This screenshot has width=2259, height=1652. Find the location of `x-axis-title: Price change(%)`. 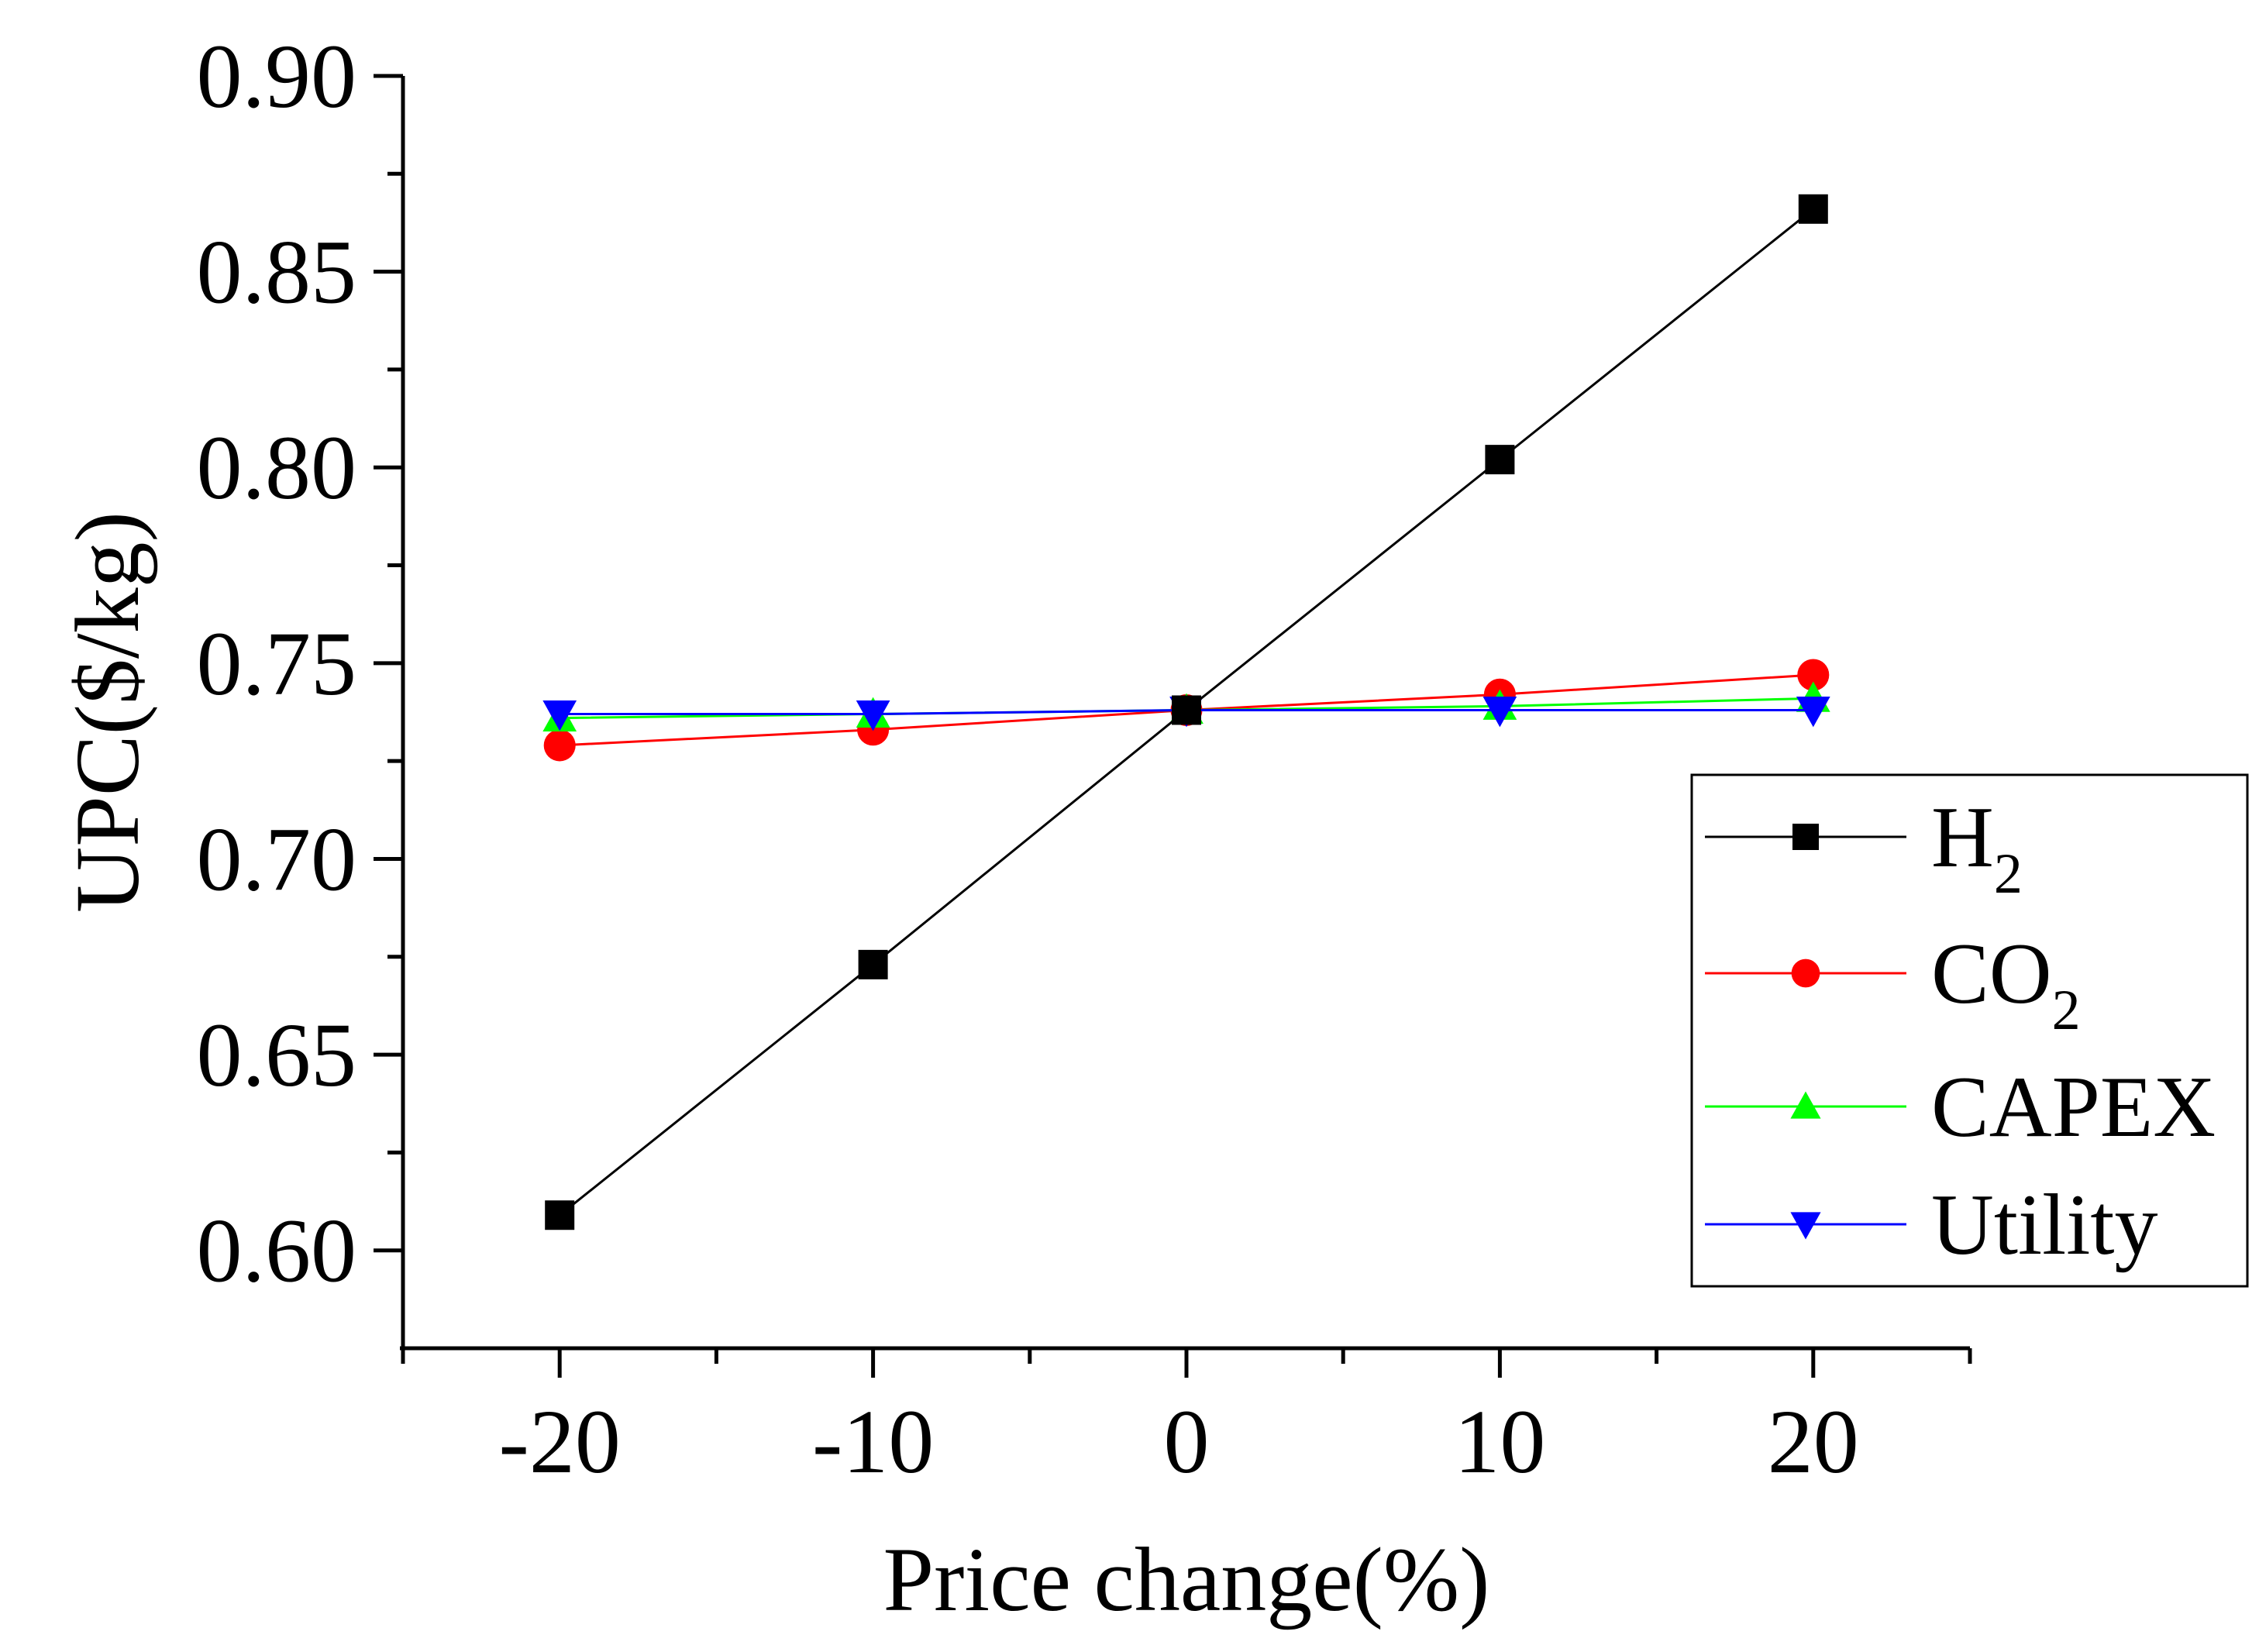

x-axis-title: Price change(%) is located at coordinates (1186, 1579).